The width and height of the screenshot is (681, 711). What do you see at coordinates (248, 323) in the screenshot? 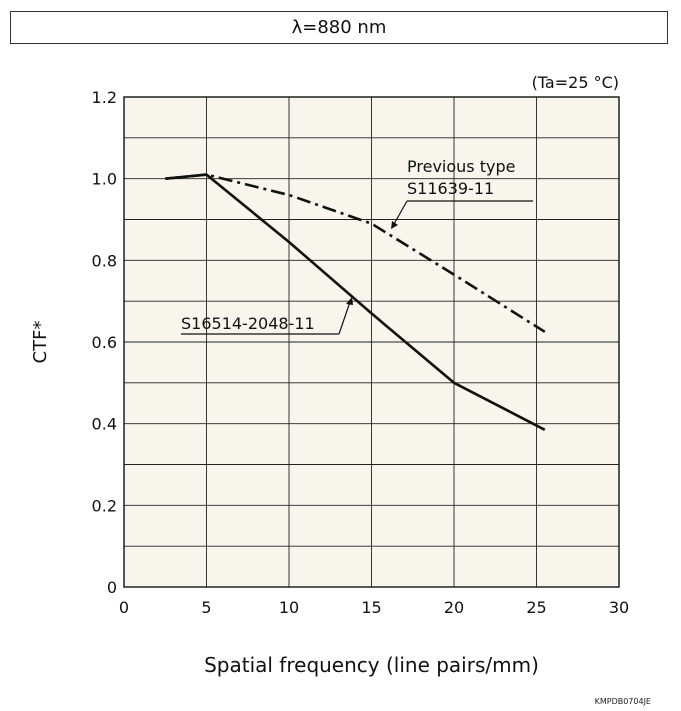
I see `series-label-s16514: S16514-2048-11` at bounding box center [248, 323].